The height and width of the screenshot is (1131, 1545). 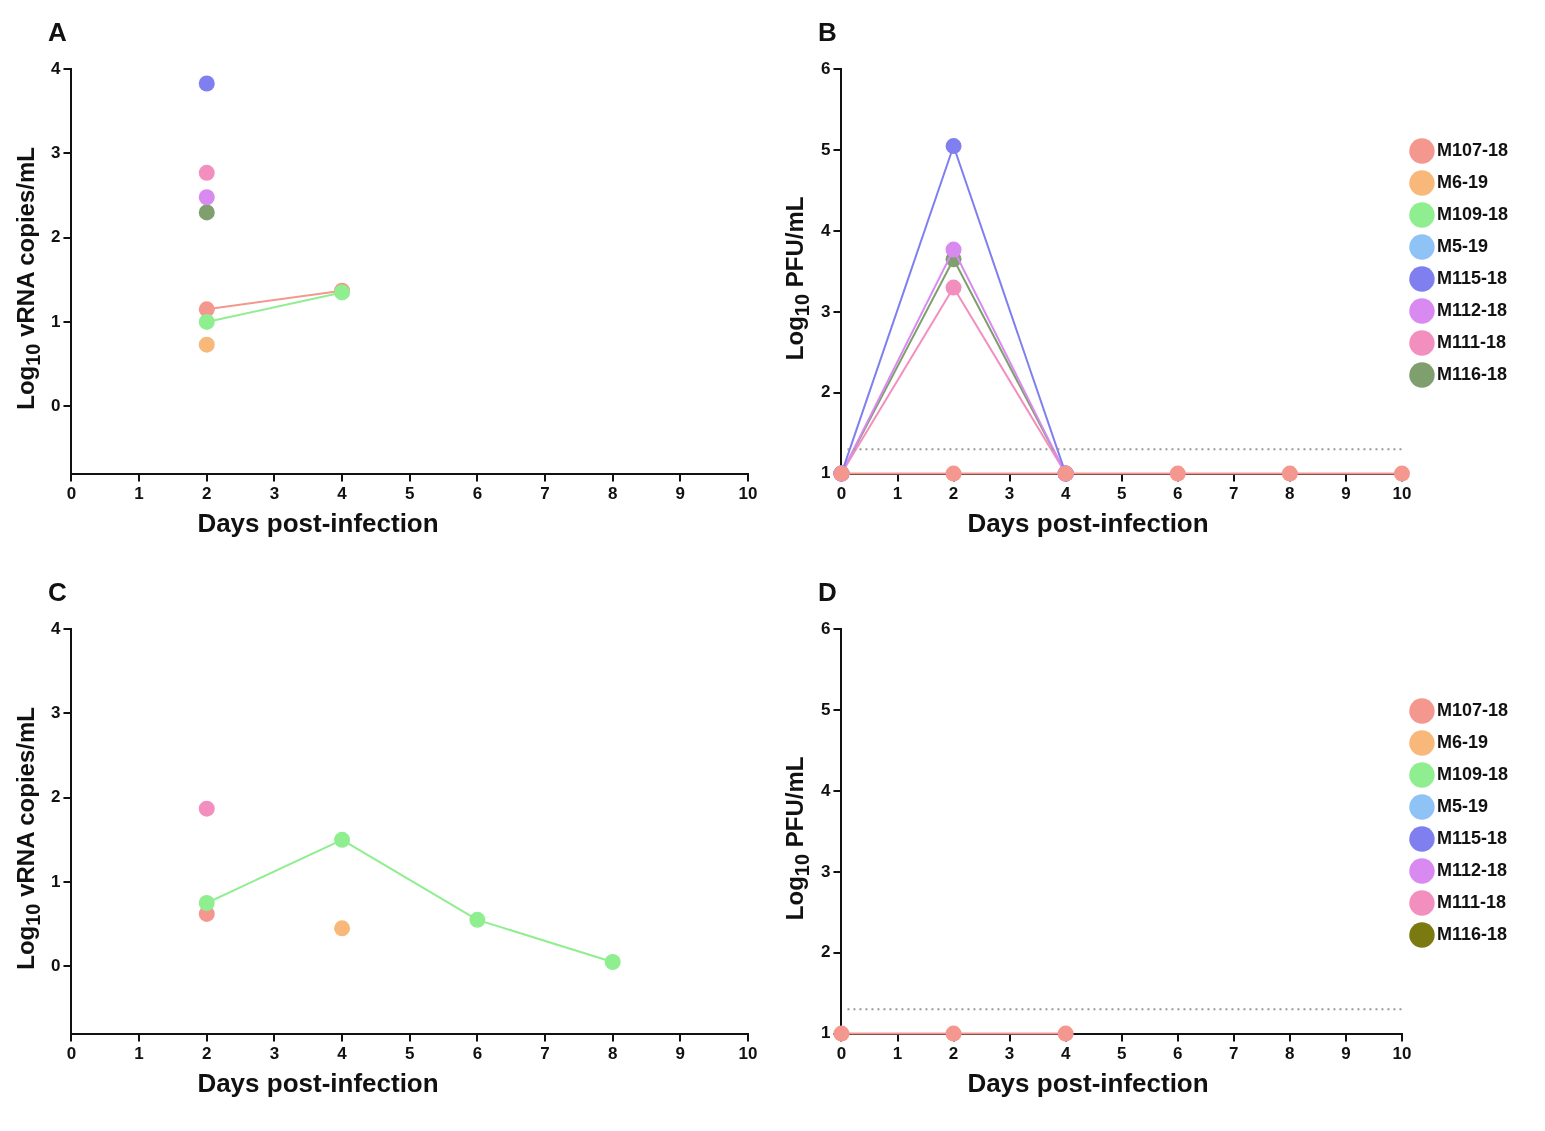 What do you see at coordinates (57, 591) in the screenshot?
I see `chart-title: C` at bounding box center [57, 591].